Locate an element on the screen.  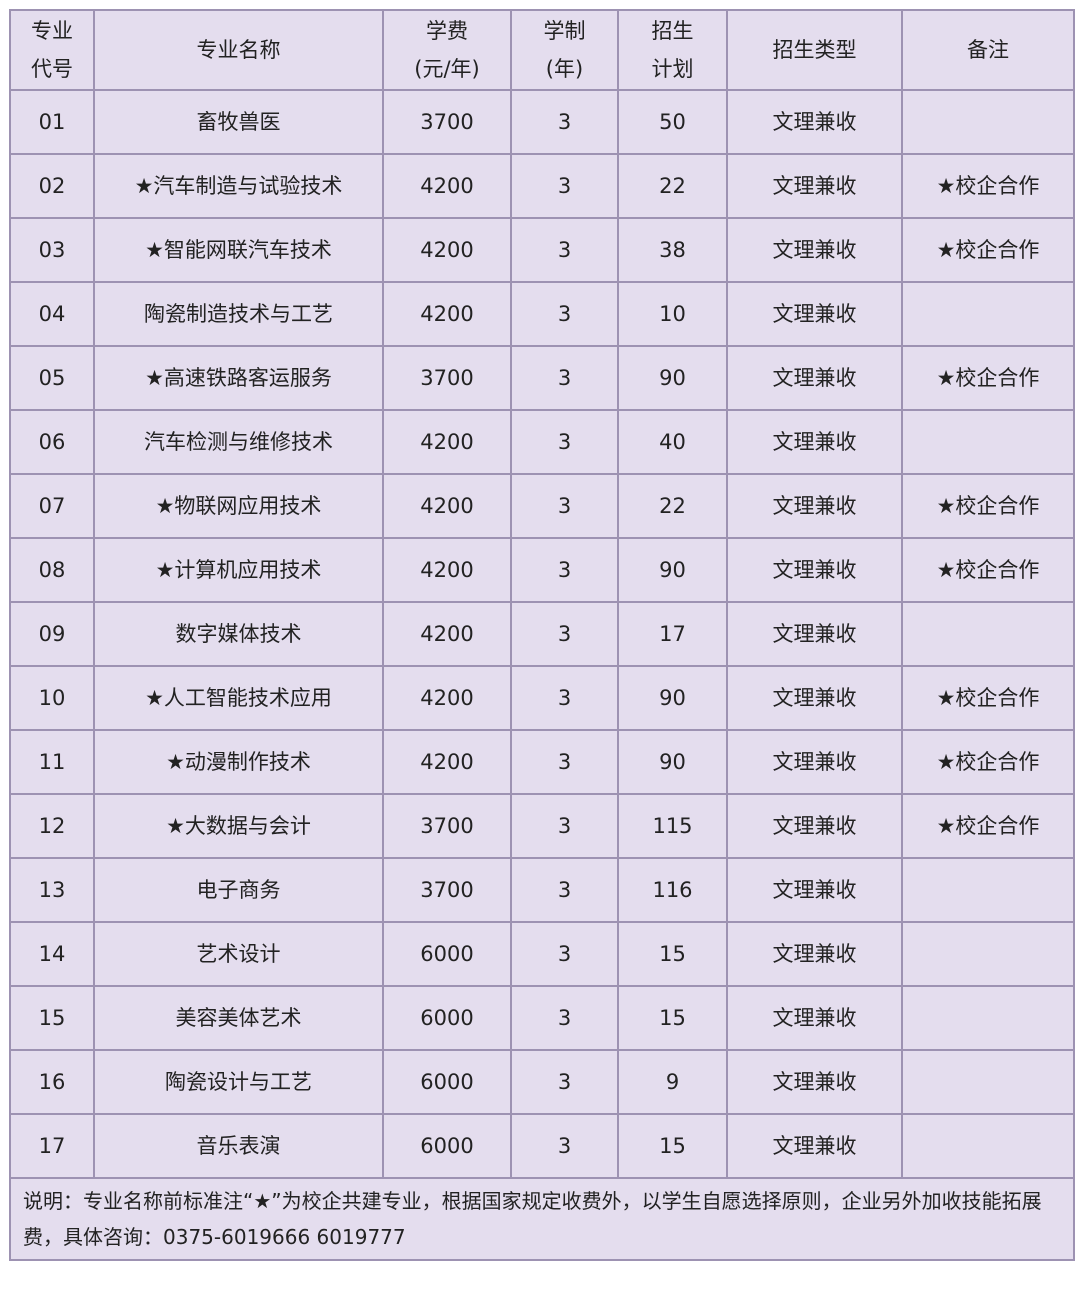
cell-major-name: ★大数据与会计 is located at coordinates (238, 826).